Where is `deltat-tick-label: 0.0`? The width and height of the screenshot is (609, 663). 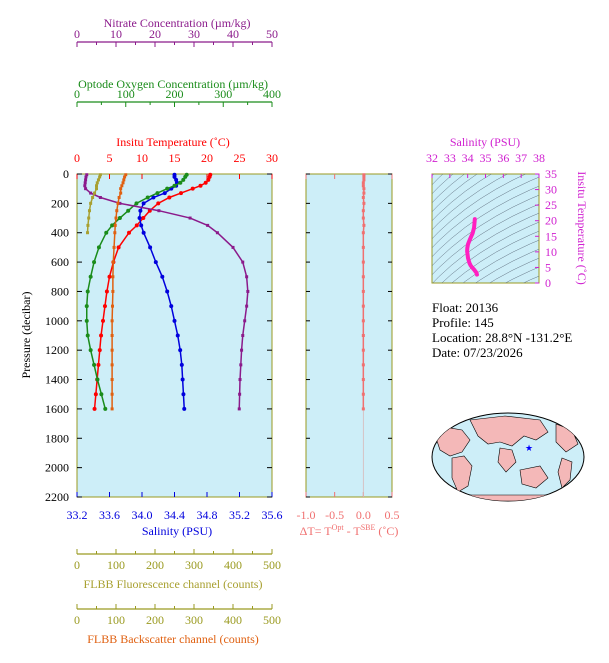
deltat-tick-label: 0.0 is located at coordinates (363, 515).